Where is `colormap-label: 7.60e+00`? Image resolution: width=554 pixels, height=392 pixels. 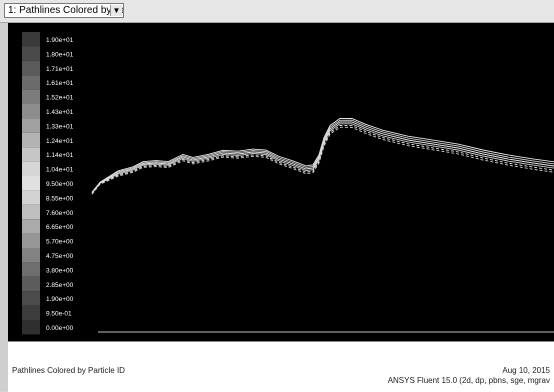
colormap-label: 7.60e+00 is located at coordinates (60, 213).